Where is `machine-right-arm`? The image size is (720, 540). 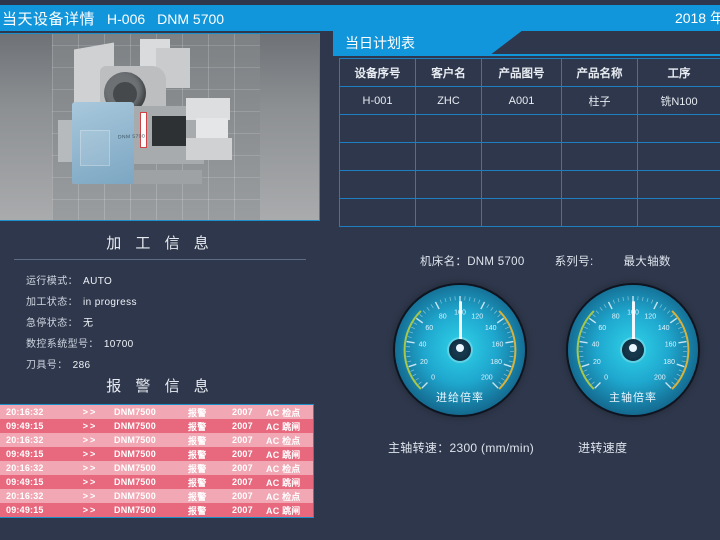 machine-right-arm is located at coordinates (208, 109).